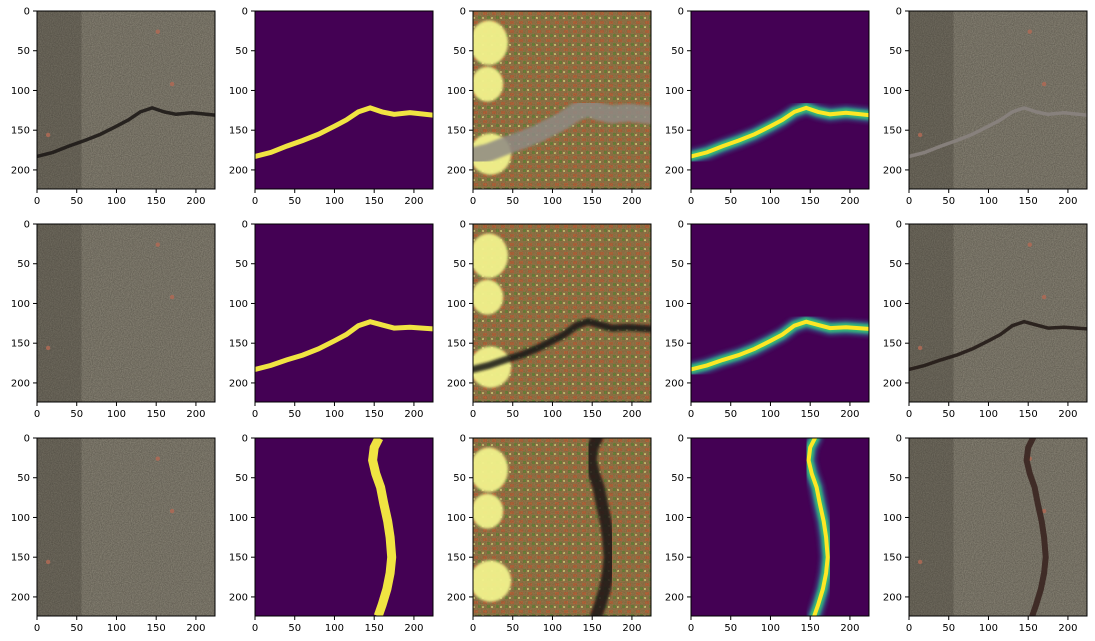  I want to click on panel-r1-c2: 0 50 100 150 200 0 50 100 150 200, so click(331, 107).